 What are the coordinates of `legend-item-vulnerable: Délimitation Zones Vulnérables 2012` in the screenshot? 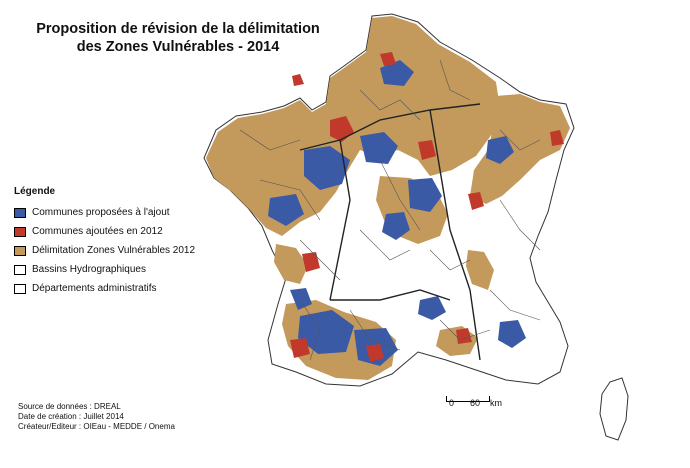 It's located at (104, 250).